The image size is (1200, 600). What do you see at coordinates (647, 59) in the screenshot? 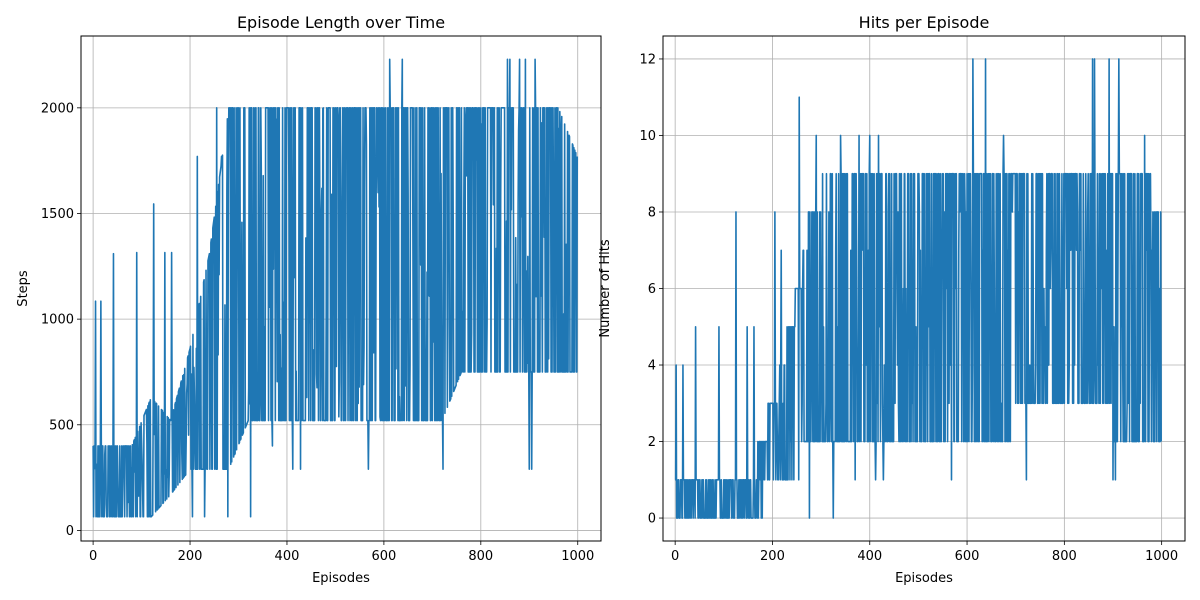
I see `y-tick-label: 12` at bounding box center [647, 59].